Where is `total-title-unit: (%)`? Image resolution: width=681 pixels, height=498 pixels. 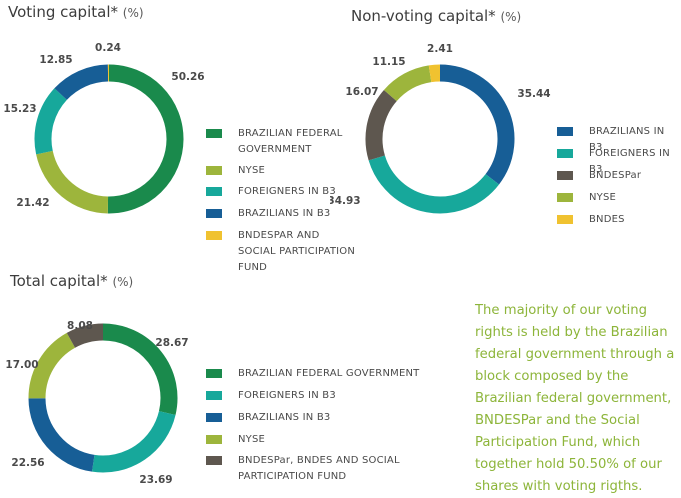
total-title-unit: (%) is located at coordinates (122, 282).